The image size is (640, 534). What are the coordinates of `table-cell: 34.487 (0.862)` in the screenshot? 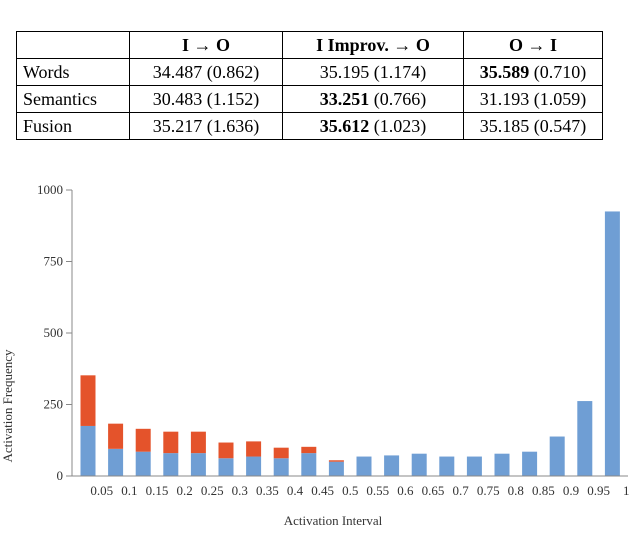 It's located at (206, 72).